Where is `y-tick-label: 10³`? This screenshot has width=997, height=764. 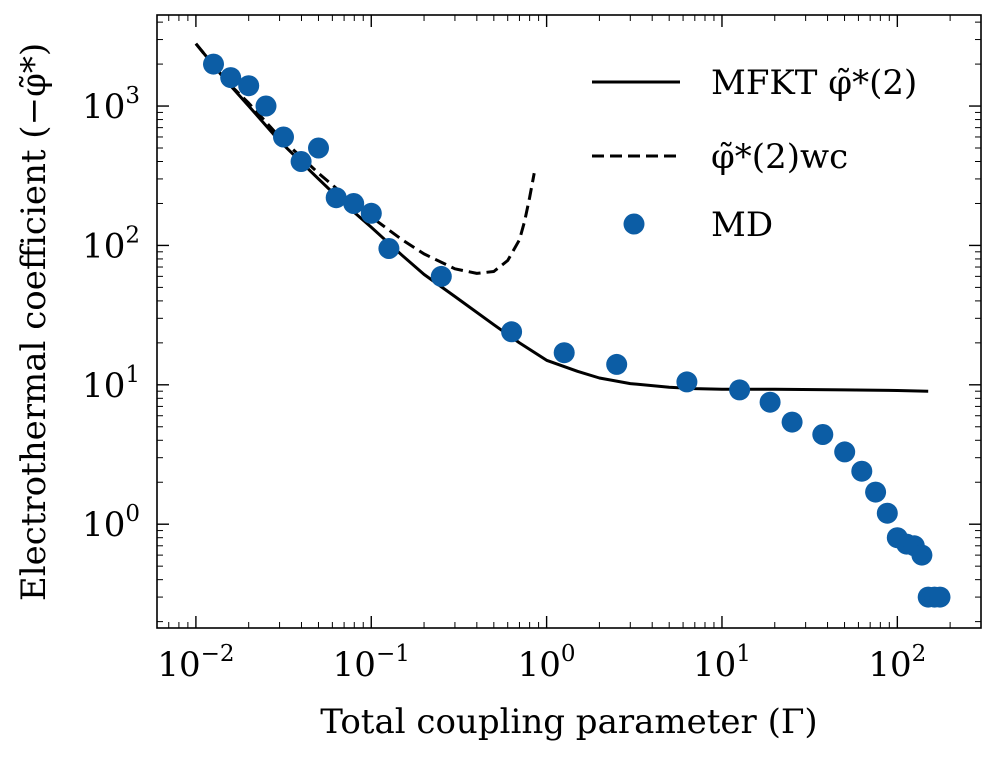
y-tick-label: 10³ is located at coordinates (111, 105).